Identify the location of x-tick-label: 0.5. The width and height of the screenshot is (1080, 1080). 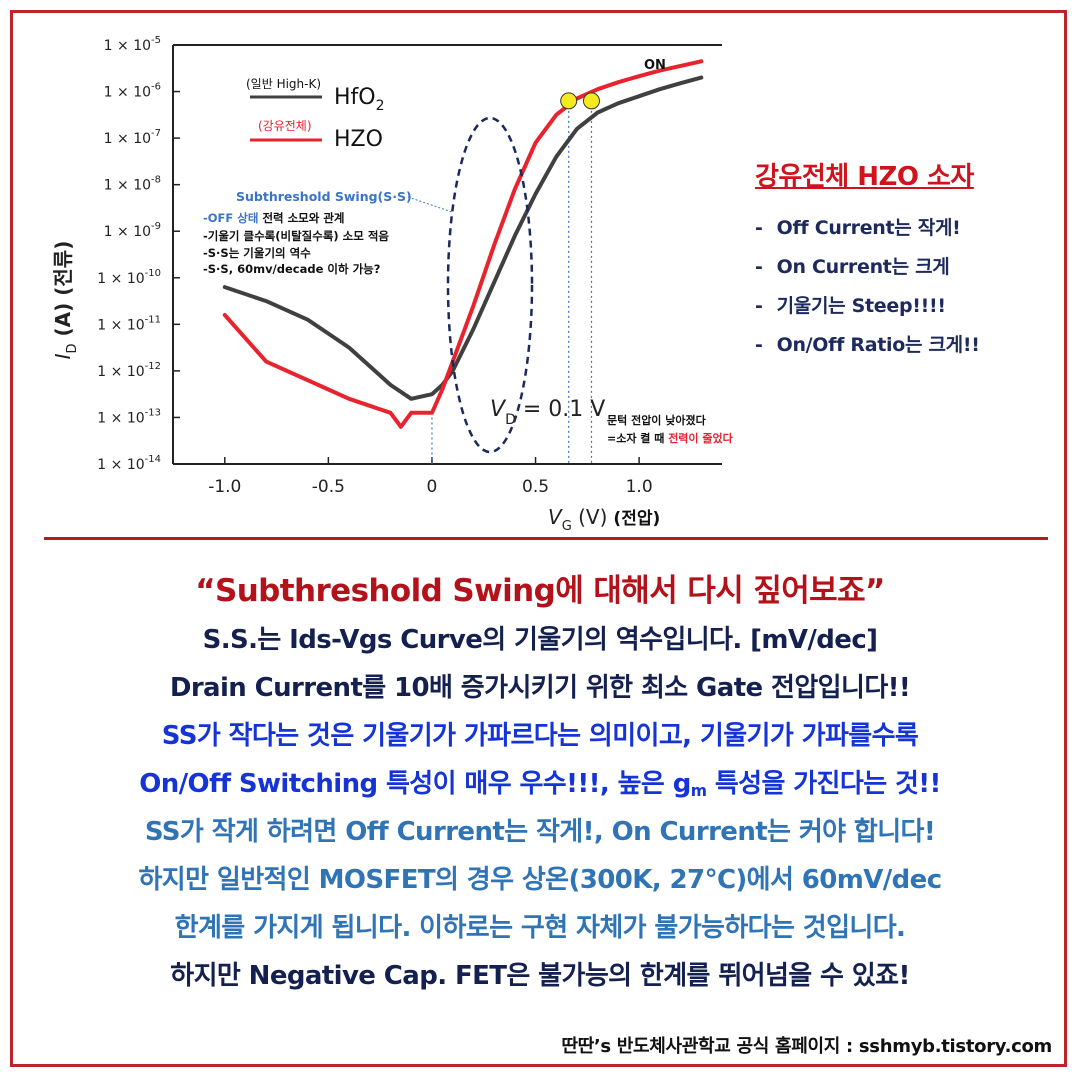
(535, 487).